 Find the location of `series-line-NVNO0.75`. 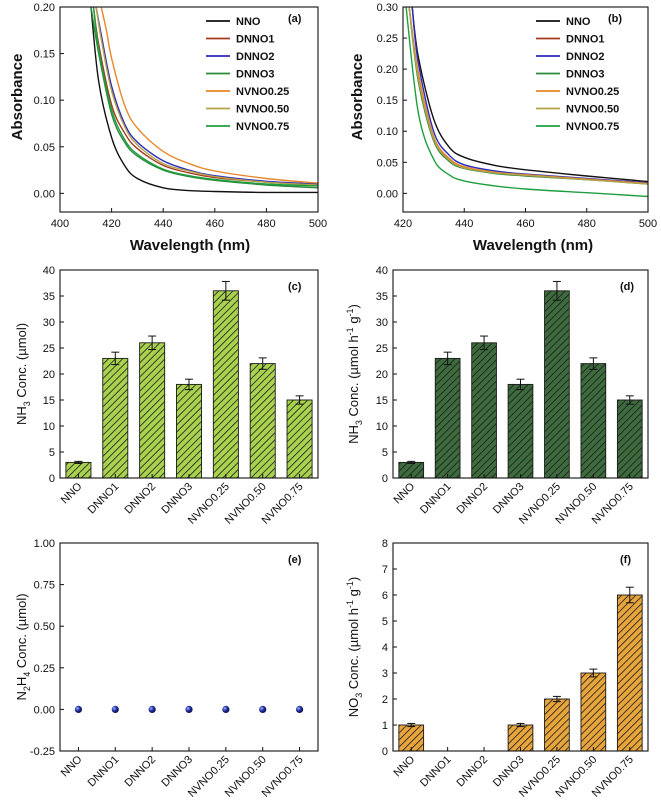

series-line-NVNO0.75 is located at coordinates (526, 102).